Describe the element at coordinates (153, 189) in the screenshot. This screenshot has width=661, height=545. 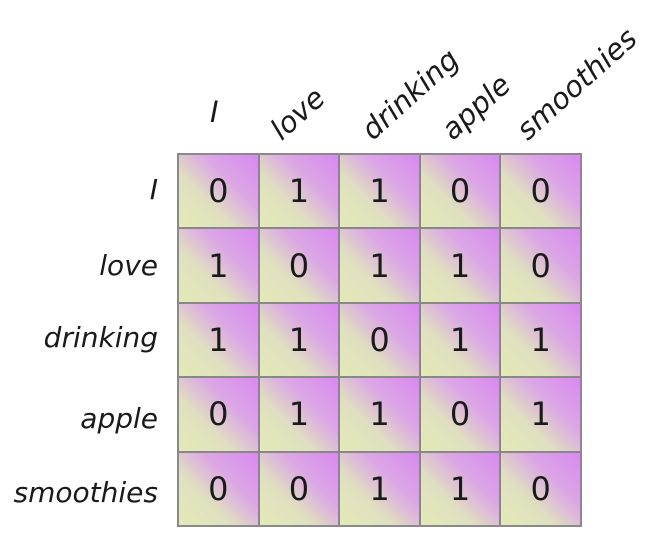
I see `row-label-i: I` at that location.